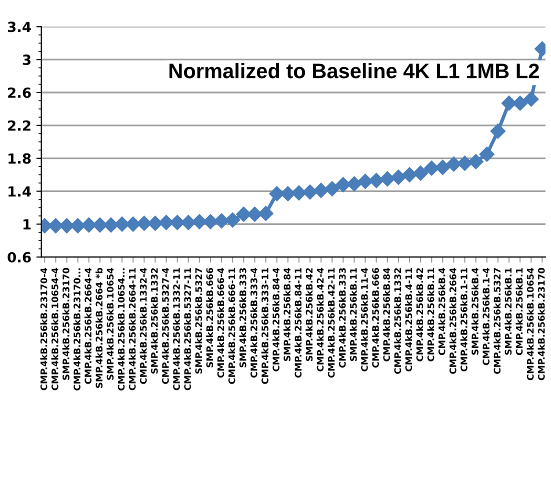  Describe the element at coordinates (309, 315) in the screenshot. I see `x-tick-label: SMP.4kB.256kB.42` at that location.